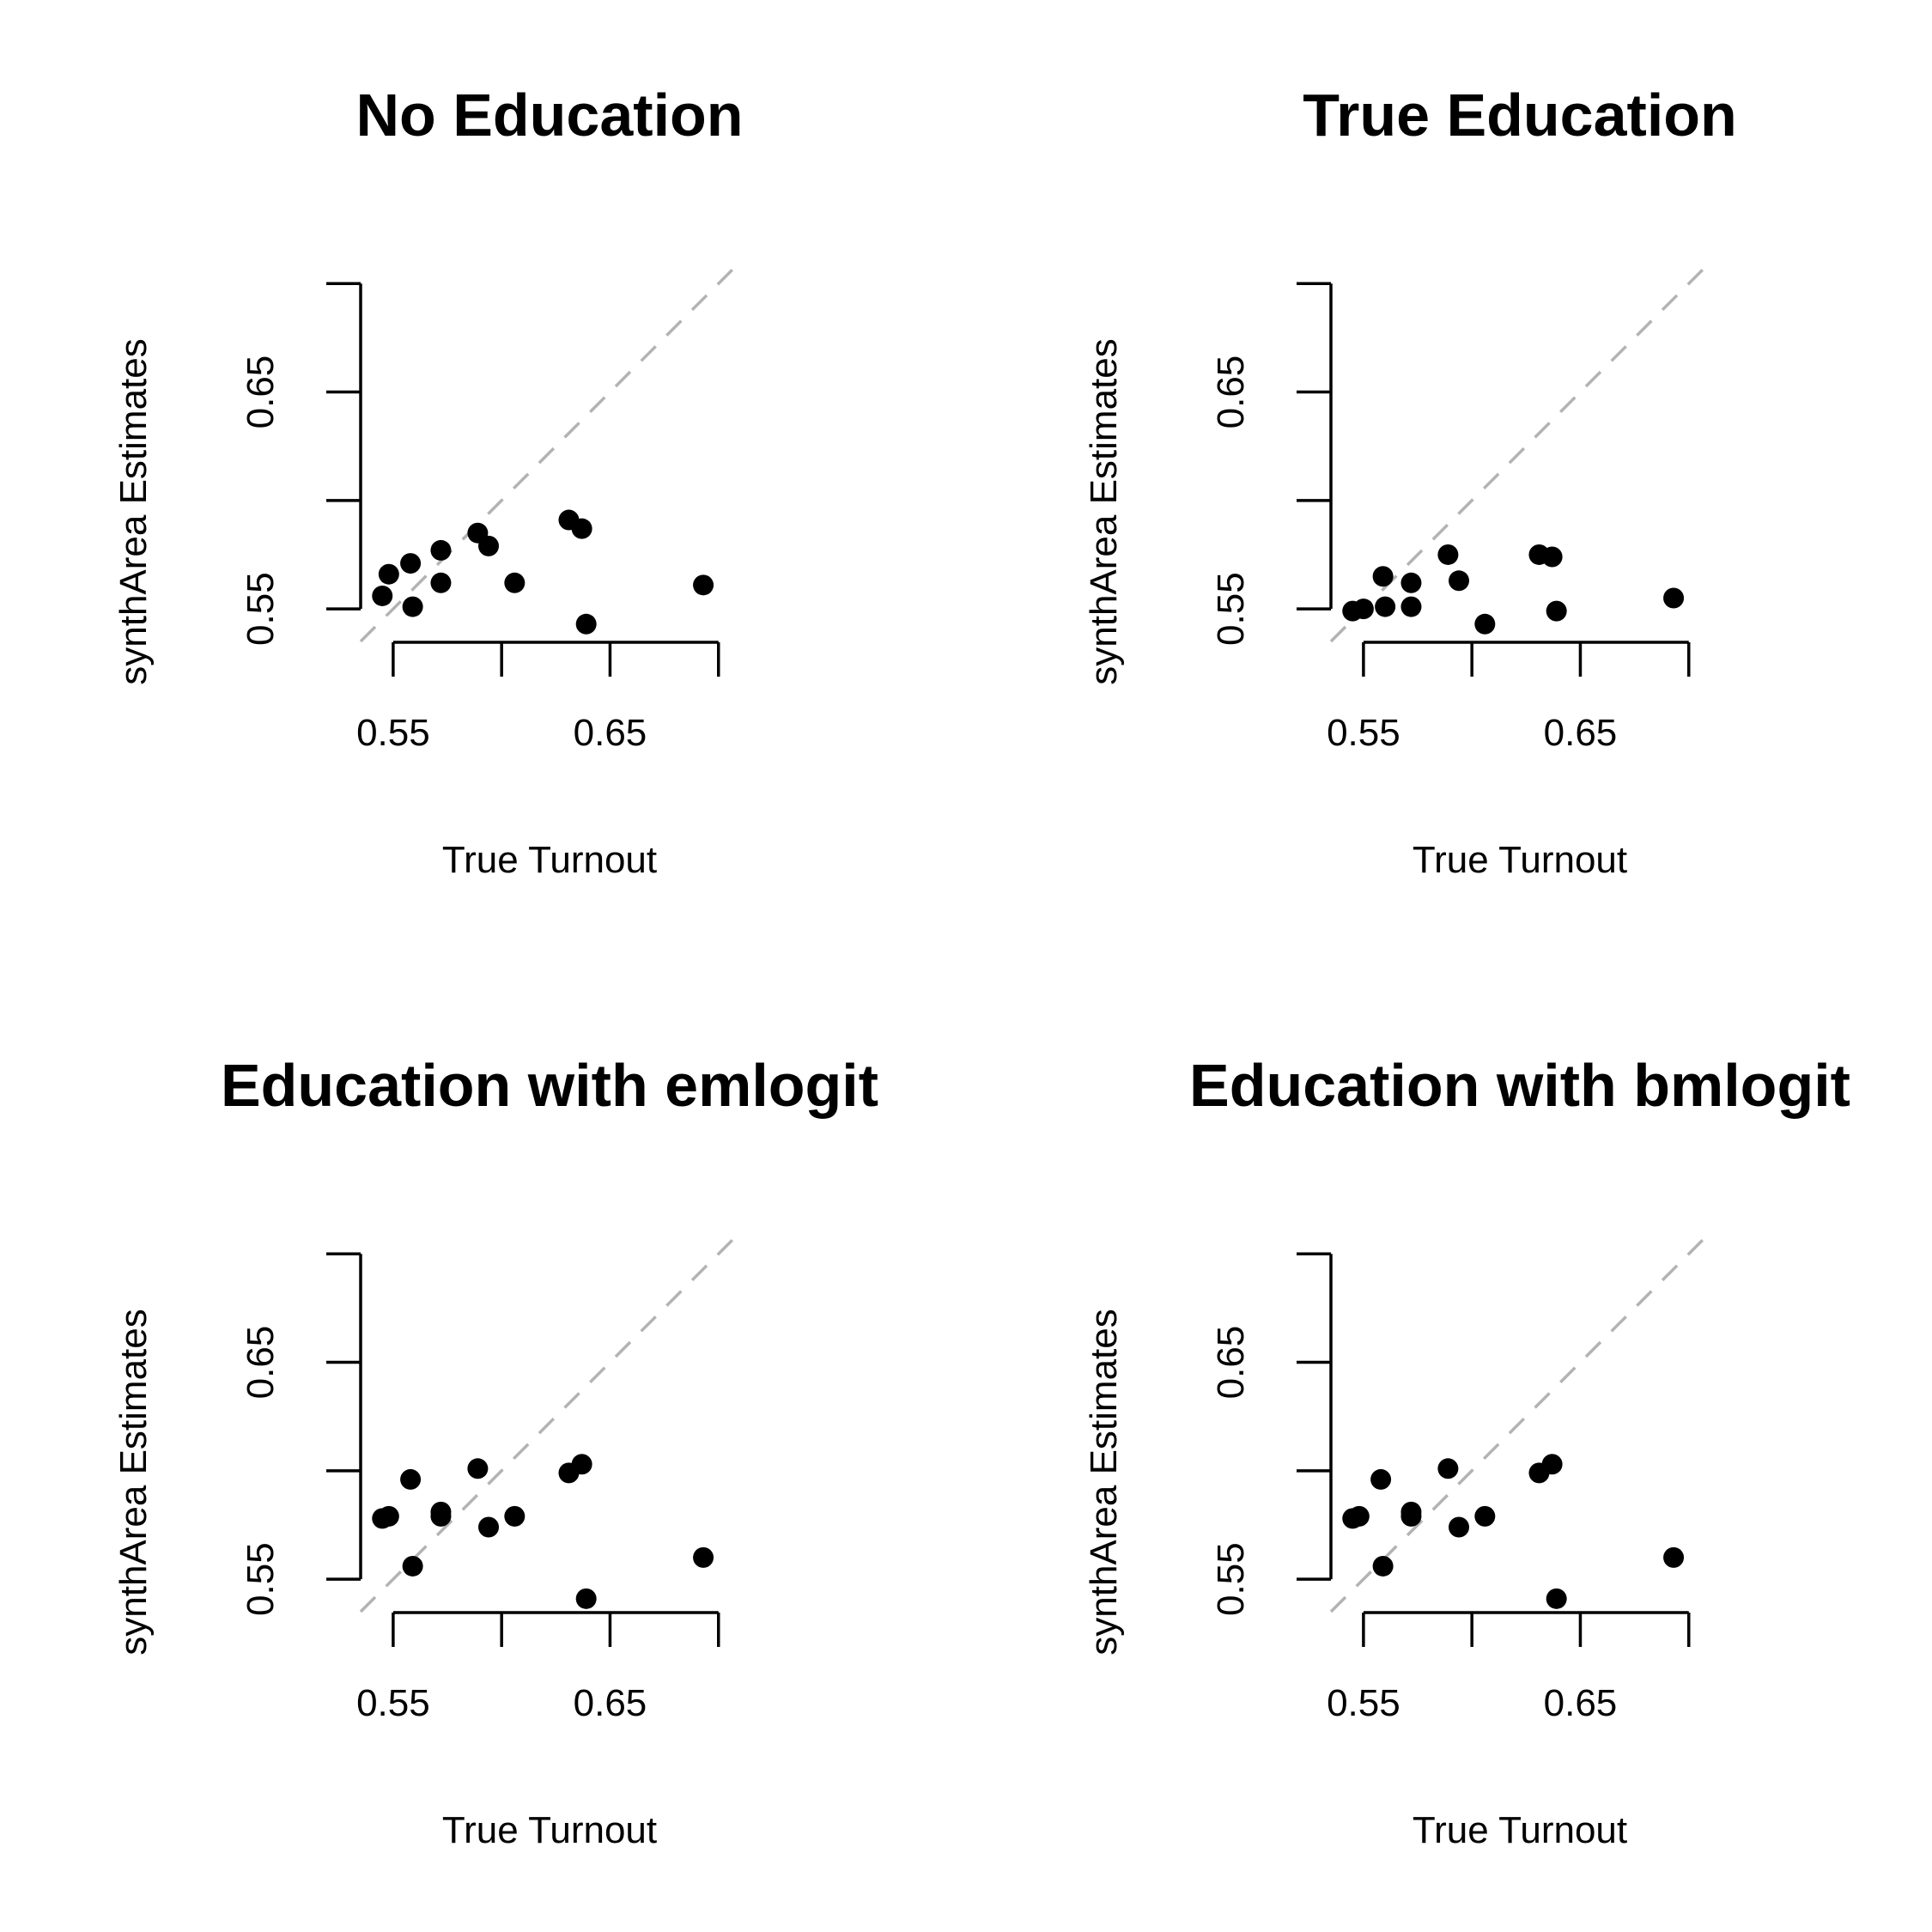 The width and height of the screenshot is (1932, 1932). What do you see at coordinates (549, 116) in the screenshot?
I see `panel-title: No Education` at bounding box center [549, 116].